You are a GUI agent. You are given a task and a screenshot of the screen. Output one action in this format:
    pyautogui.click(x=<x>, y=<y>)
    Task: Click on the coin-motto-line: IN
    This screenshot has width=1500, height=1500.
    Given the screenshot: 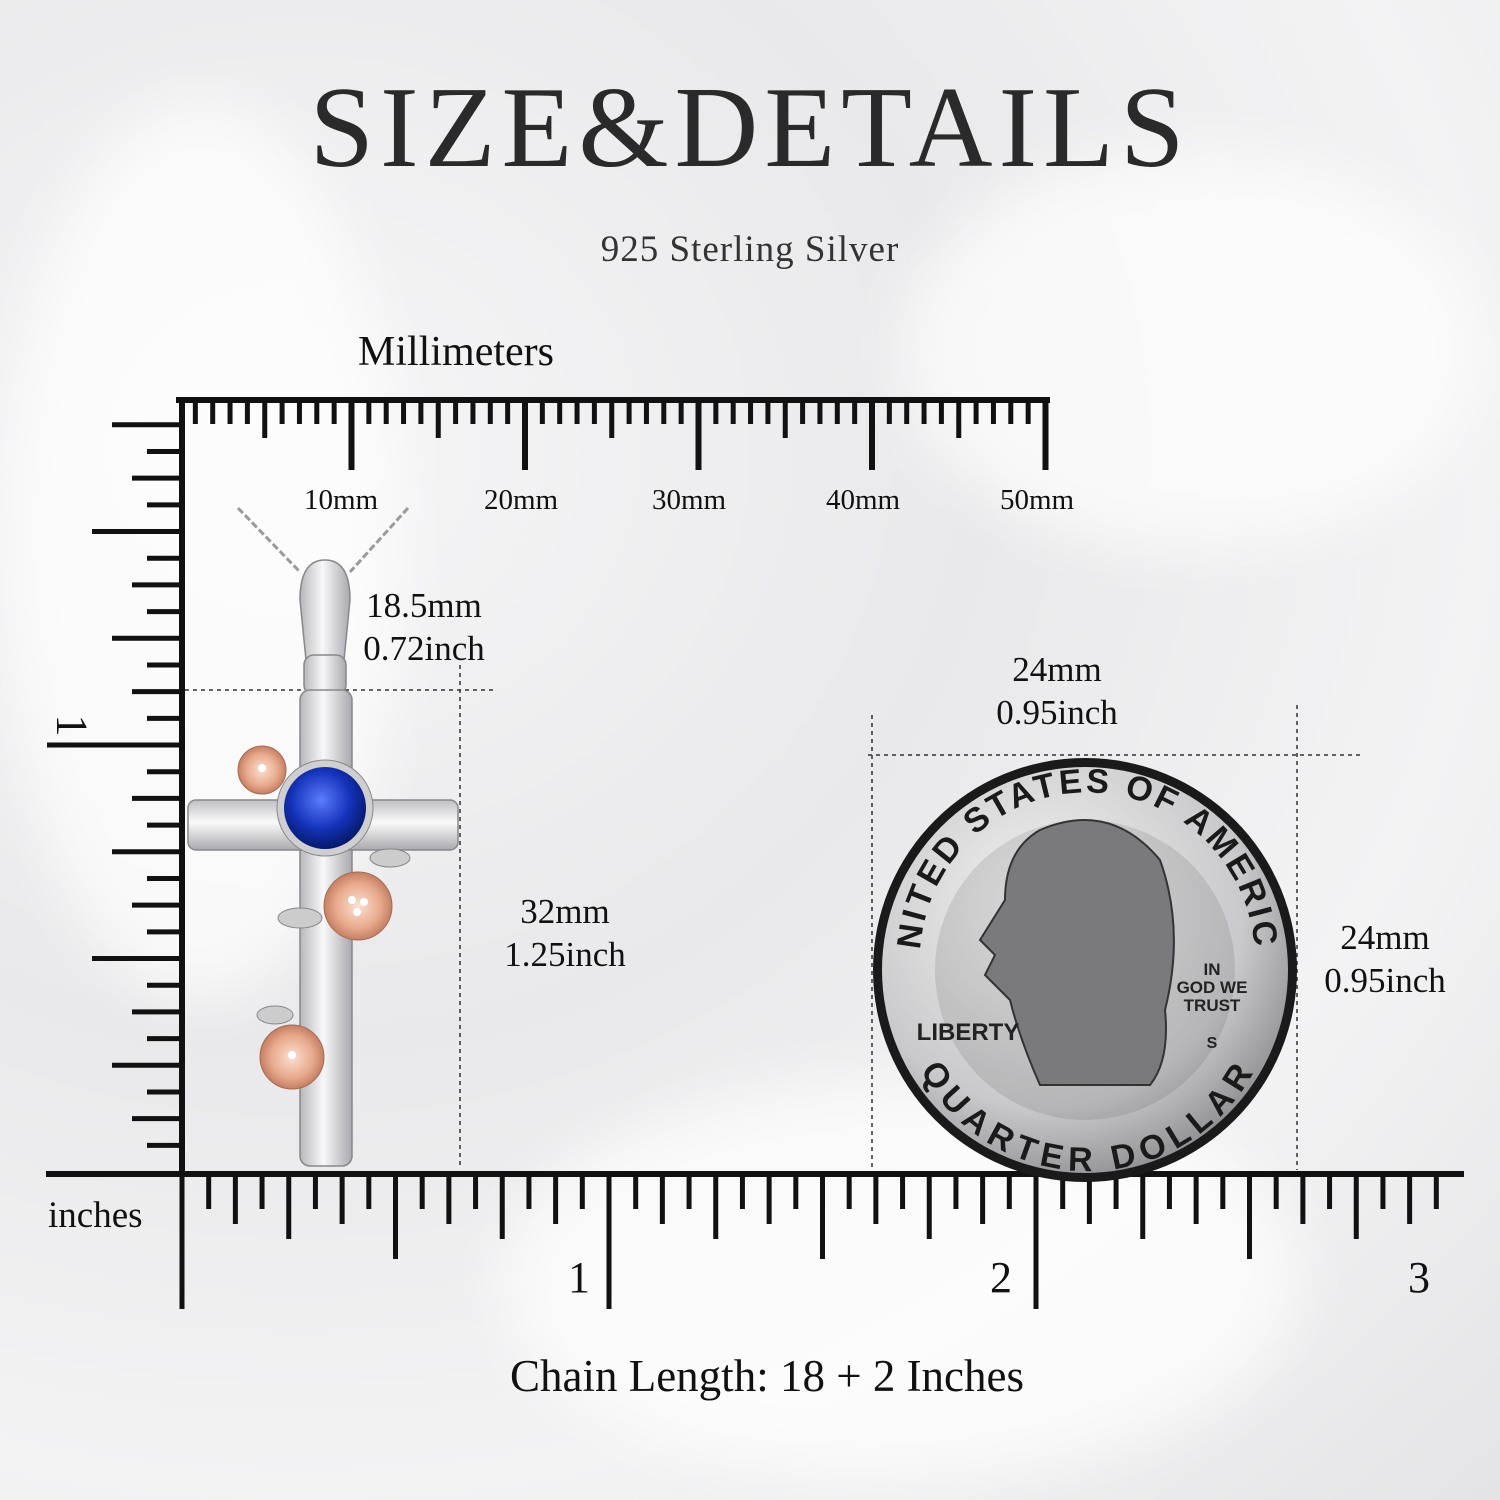 What is the action you would take?
    pyautogui.click(x=1212, y=969)
    